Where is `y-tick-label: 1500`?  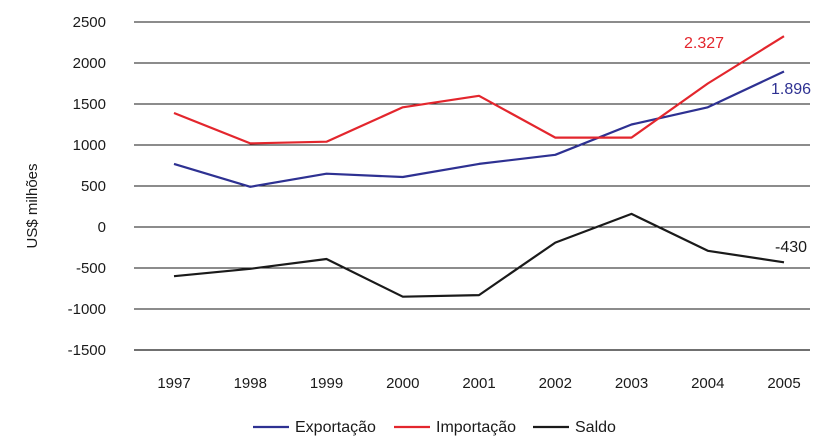 y-tick-label: 1500 is located at coordinates (89, 104).